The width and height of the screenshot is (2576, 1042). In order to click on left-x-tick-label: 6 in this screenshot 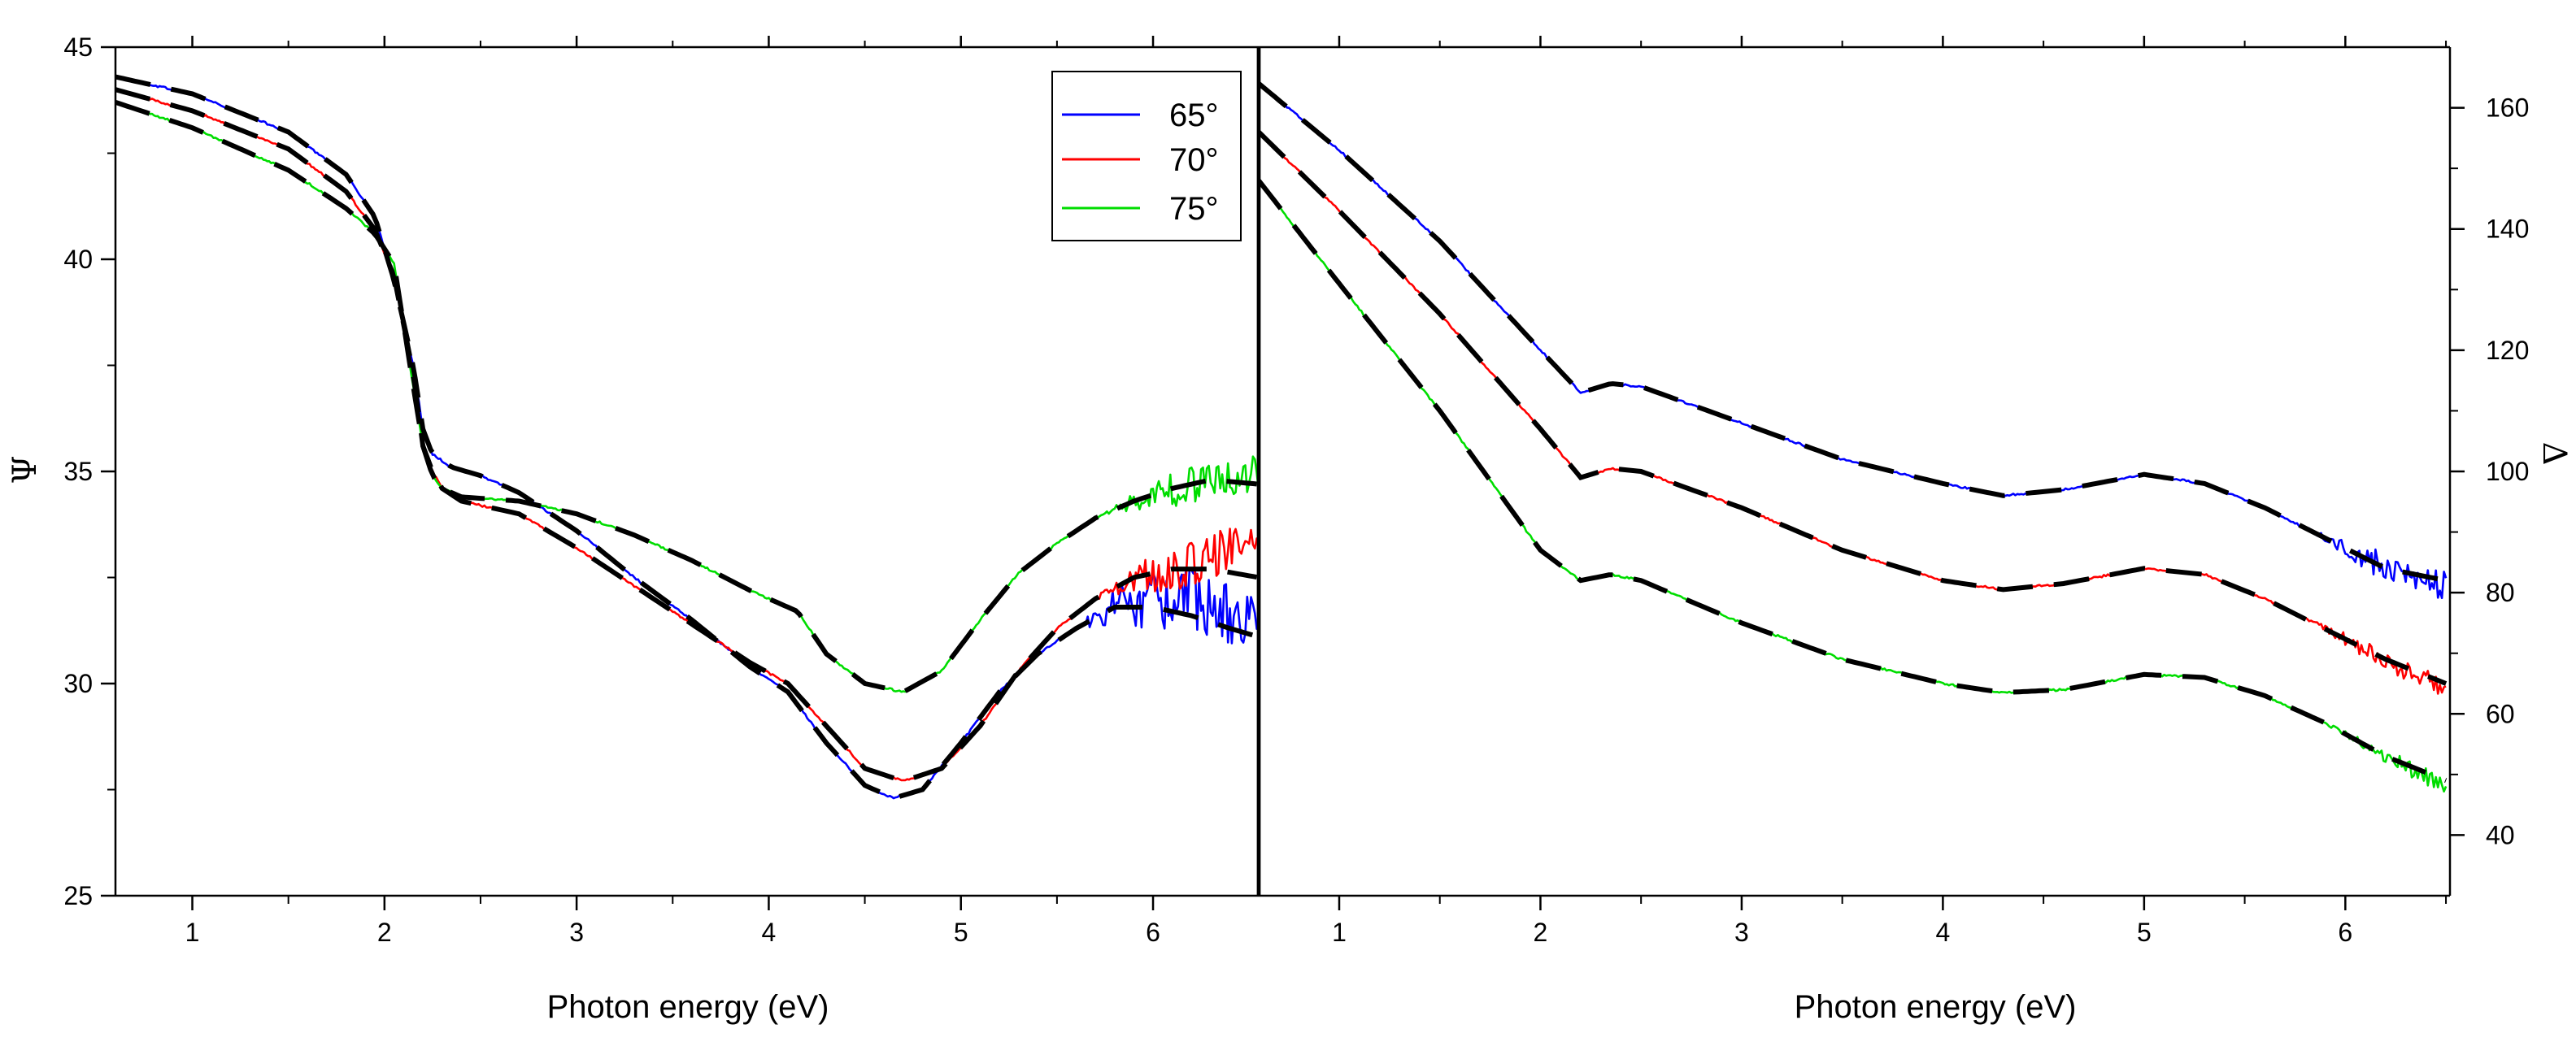, I will do `click(1153, 933)`.